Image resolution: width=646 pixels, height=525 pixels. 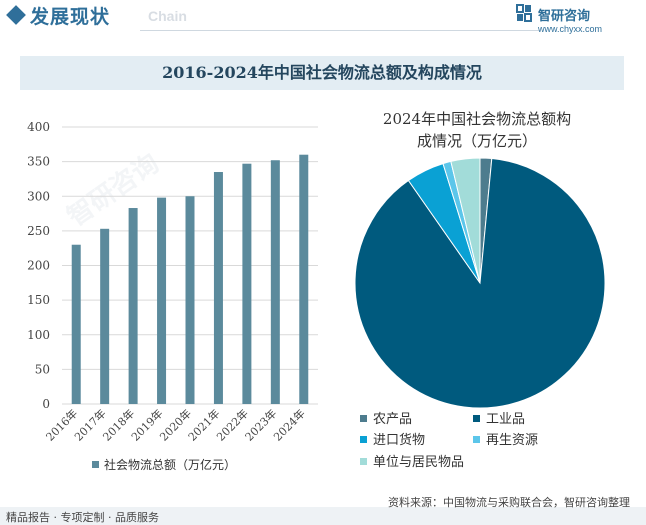 I want to click on source-note: 资料来源：中国物流与采购联合会，智研咨询整理, so click(x=509, y=502).